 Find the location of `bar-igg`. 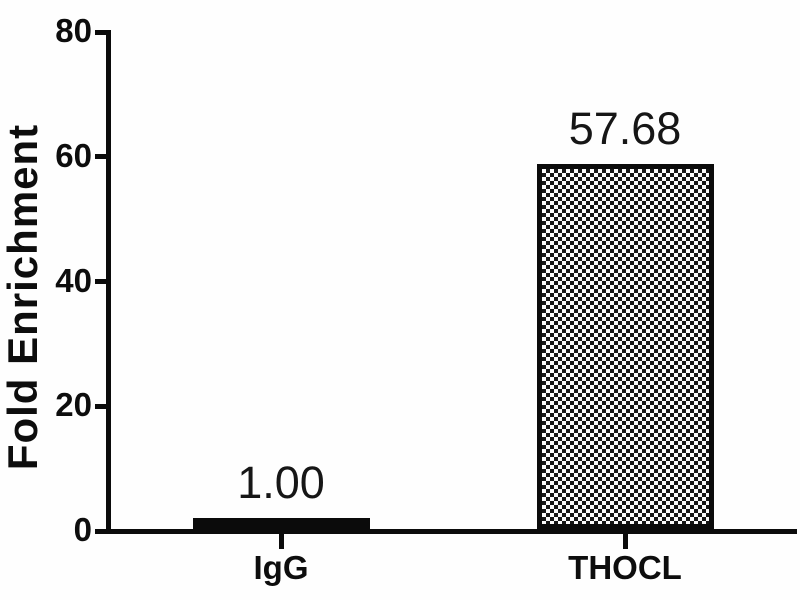

bar-igg is located at coordinates (281, 523).